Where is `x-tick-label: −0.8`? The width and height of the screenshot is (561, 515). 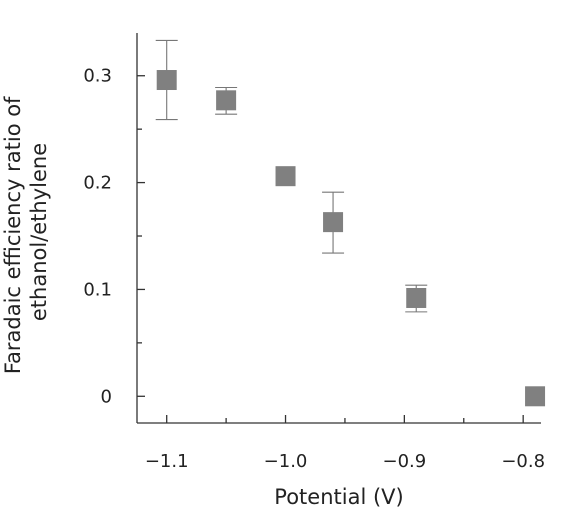 x-tick-label: −0.8 is located at coordinates (523, 461).